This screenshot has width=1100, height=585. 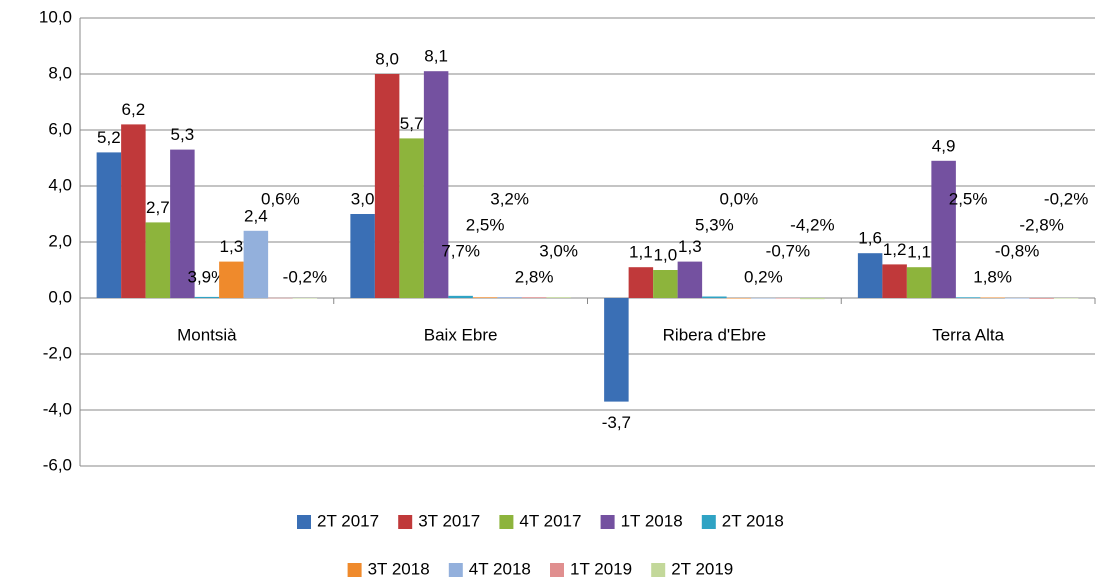 I want to click on data-label: -3,7, so click(x=616, y=422).